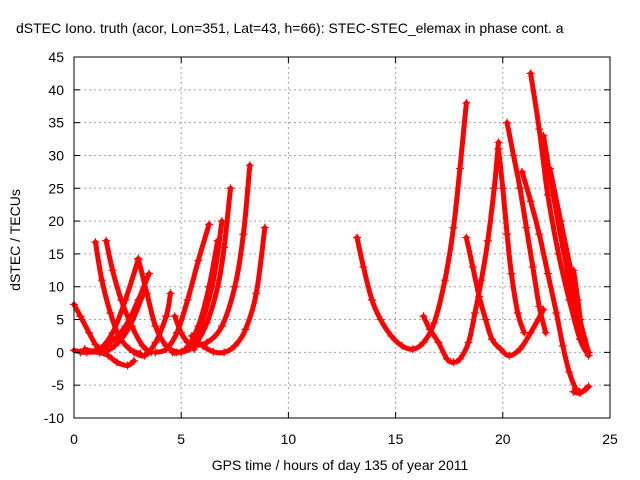 Image resolution: width=640 pixels, height=480 pixels. Describe the element at coordinates (56, 155) in the screenshot. I see `y-tick-label: 30` at that location.